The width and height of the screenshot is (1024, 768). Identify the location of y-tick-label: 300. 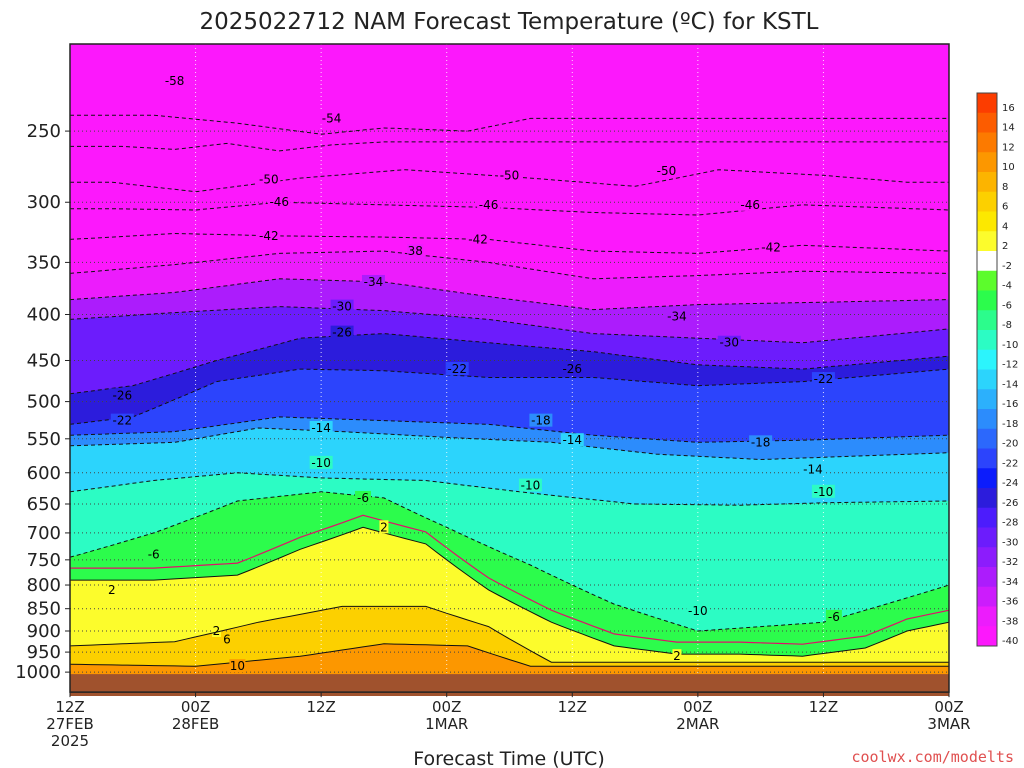
(44, 202).